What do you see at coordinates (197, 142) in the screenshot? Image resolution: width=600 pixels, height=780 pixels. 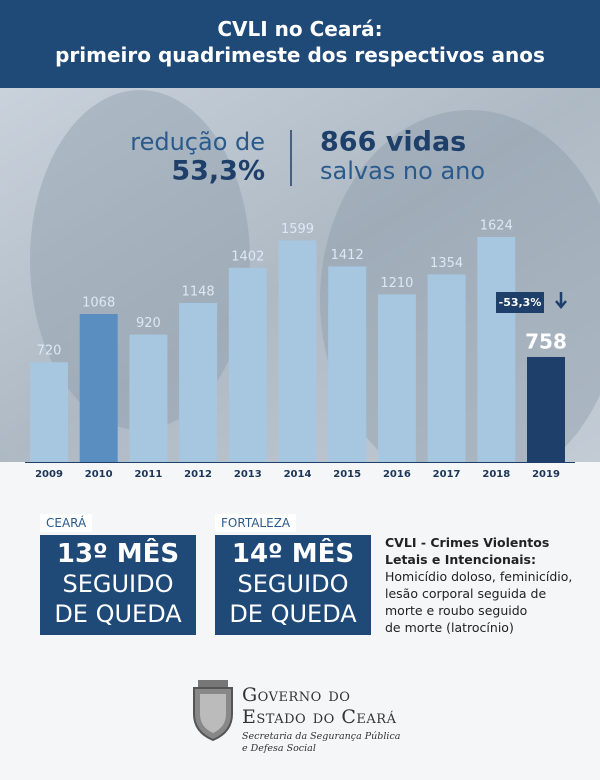 I see `stat-text: redução de` at bounding box center [197, 142].